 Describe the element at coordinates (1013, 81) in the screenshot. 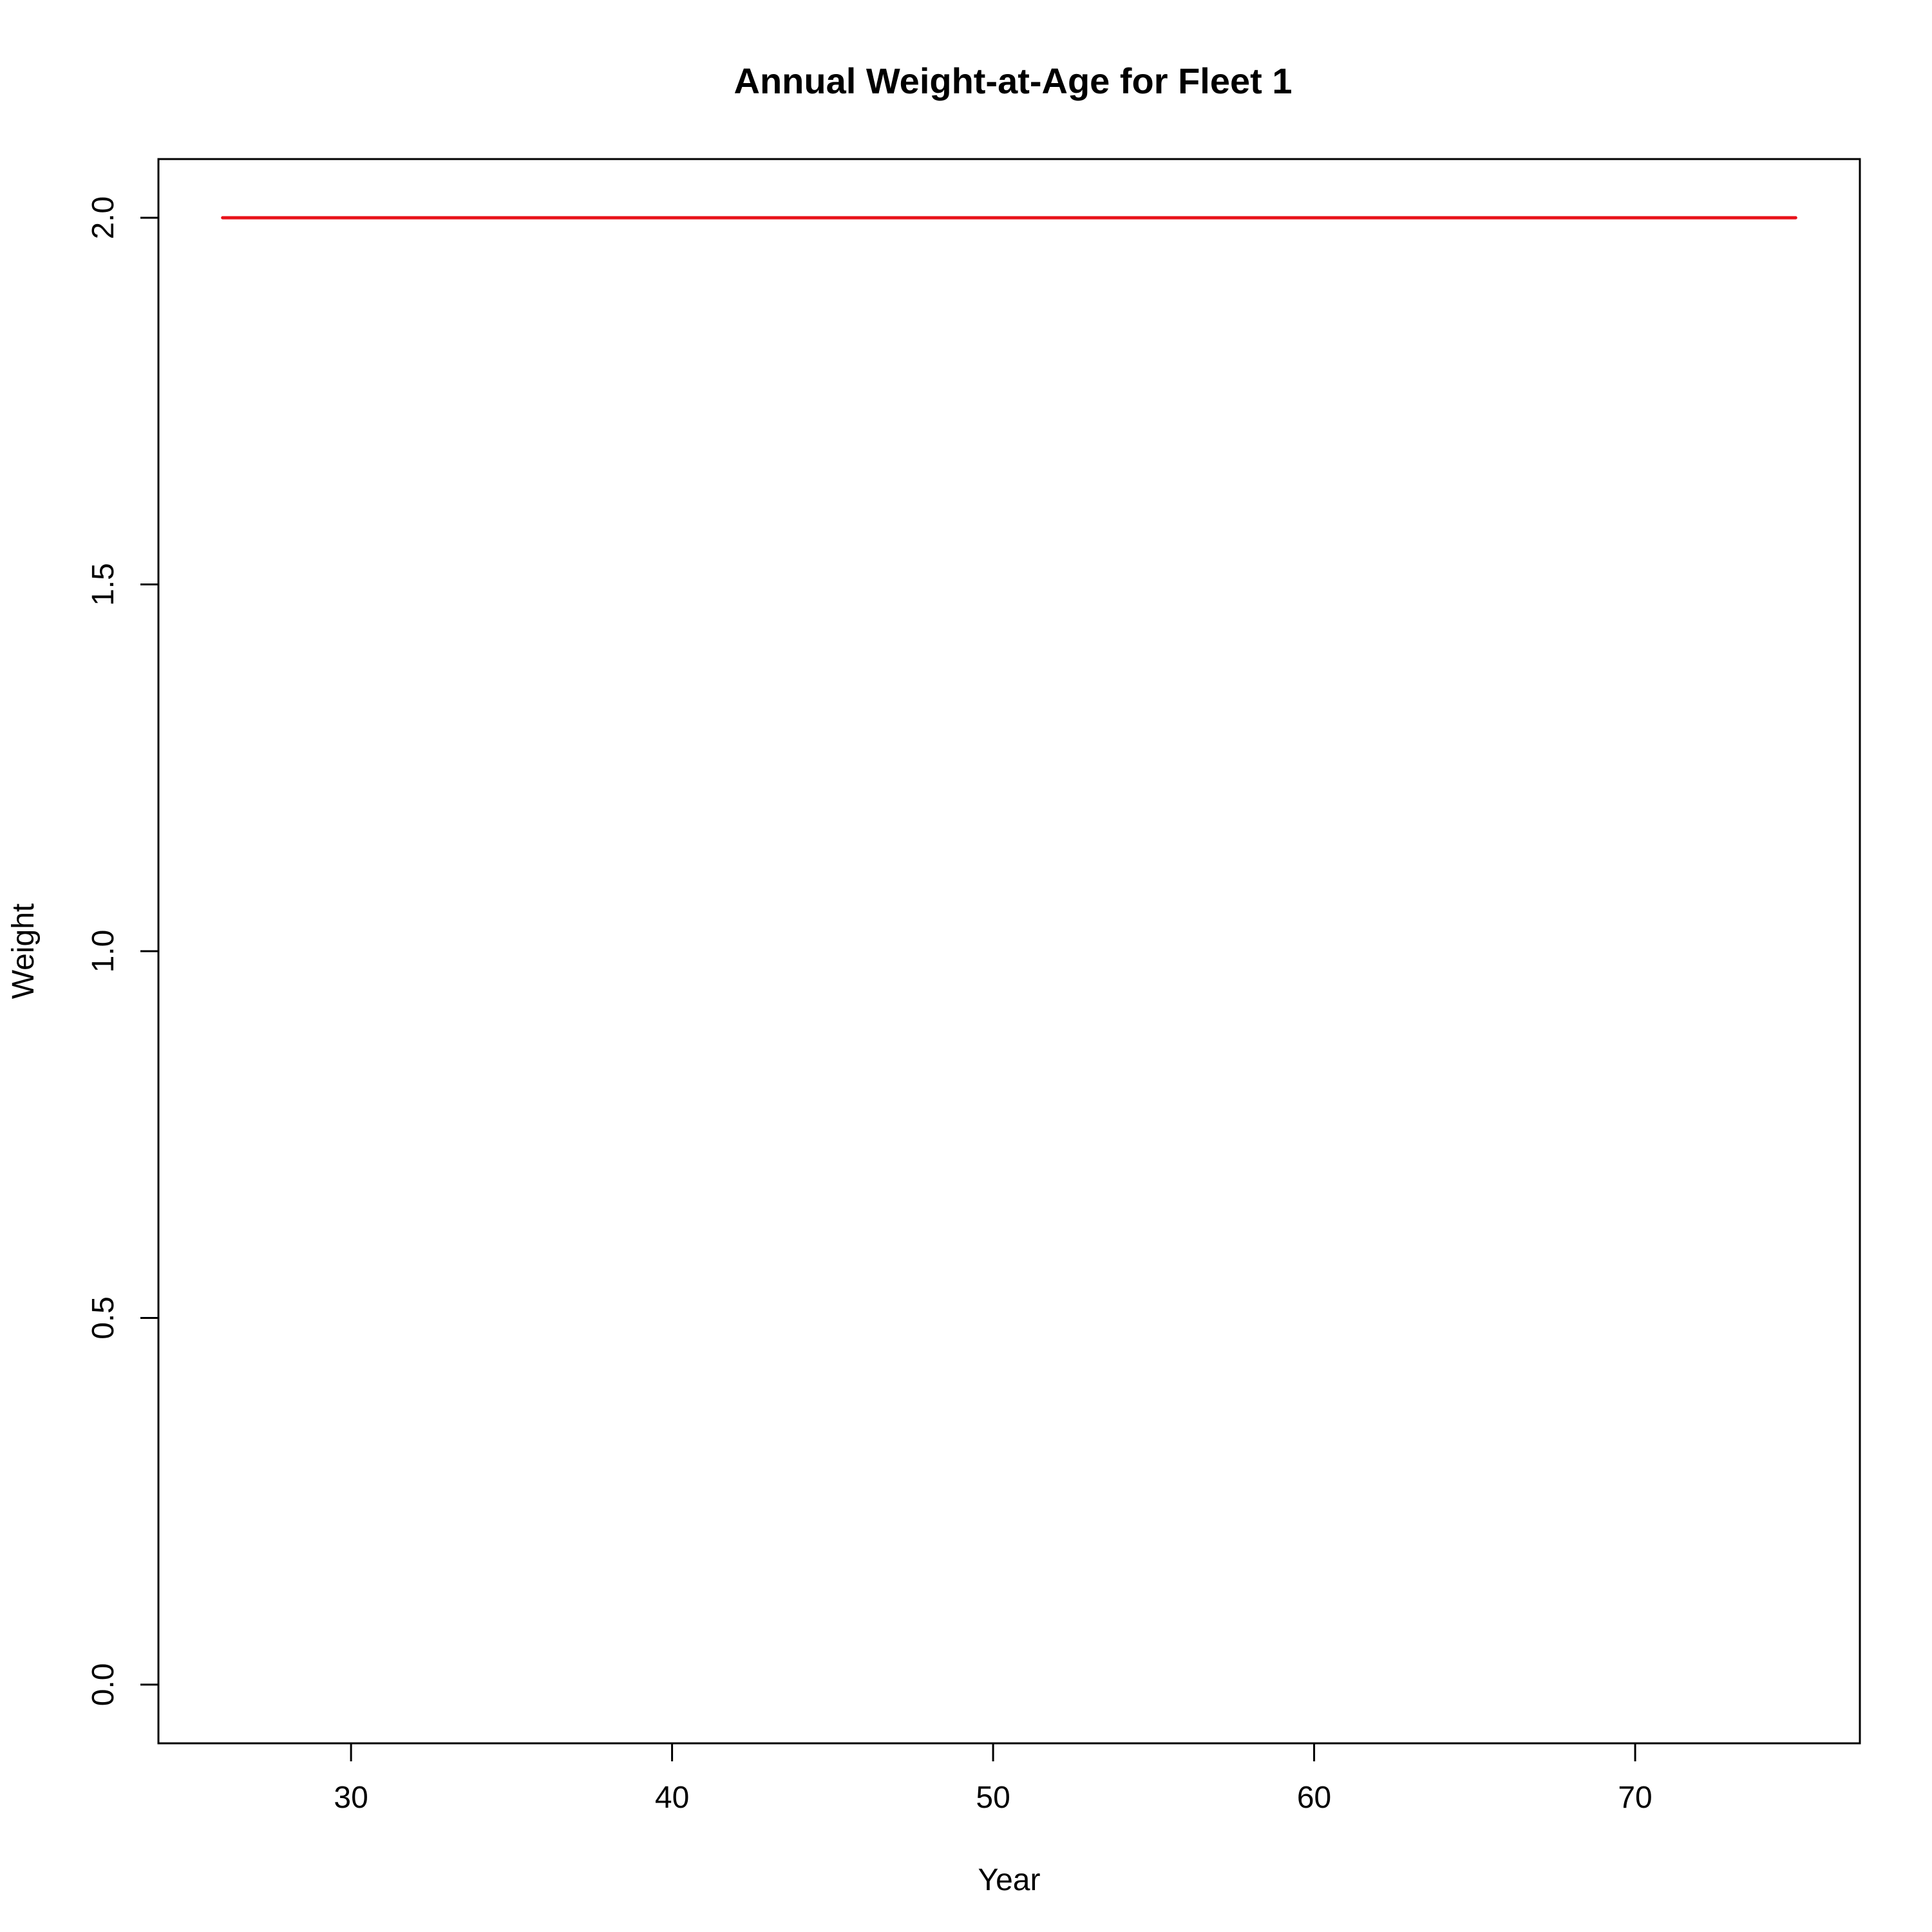

I see `chart-title: Annual Weight-at-Age for Fleet 1` at that location.